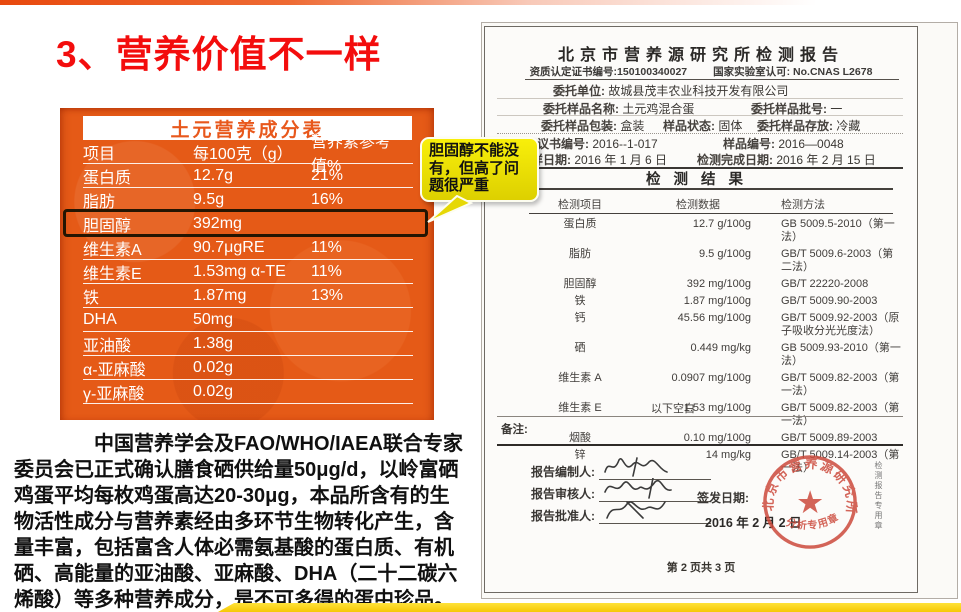 Image resolution: width=961 pixels, height=612 pixels. What do you see at coordinates (718, 284) in the screenshot?
I see `results-data-cell: 392 mg/100g` at bounding box center [718, 284].